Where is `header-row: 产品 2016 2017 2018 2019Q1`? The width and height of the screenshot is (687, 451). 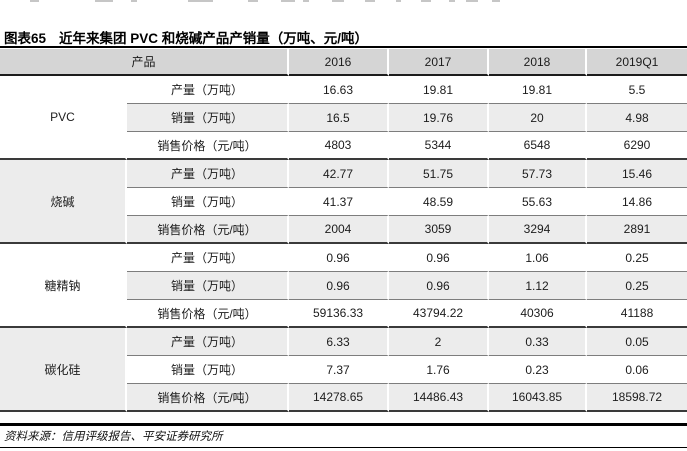
header-row: 产品 2016 2017 2018 2019Q1 is located at coordinates (343, 62).